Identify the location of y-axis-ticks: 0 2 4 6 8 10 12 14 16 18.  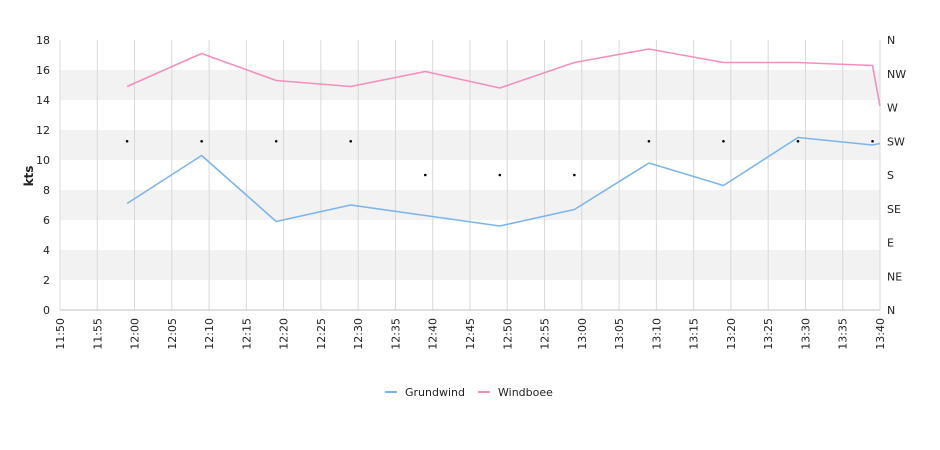
(43, 175).